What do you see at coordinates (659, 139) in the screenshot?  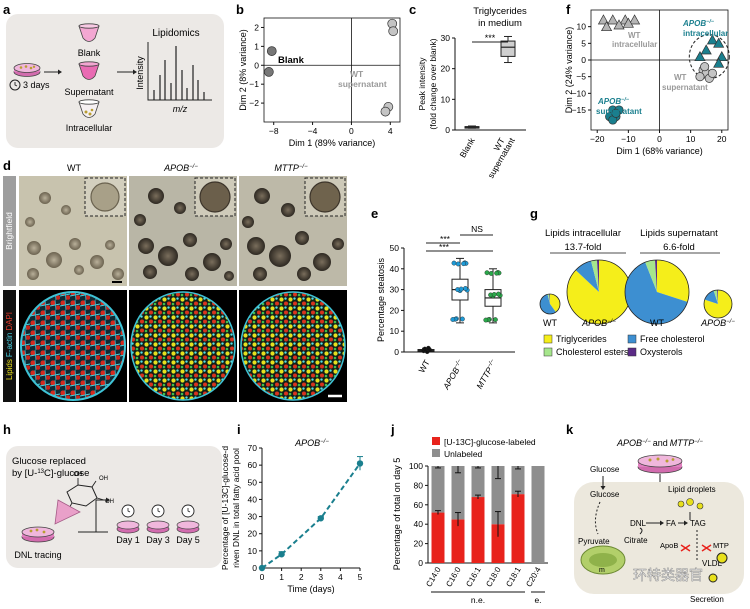 I see `x-tick-label-f: 0` at bounding box center [659, 139].